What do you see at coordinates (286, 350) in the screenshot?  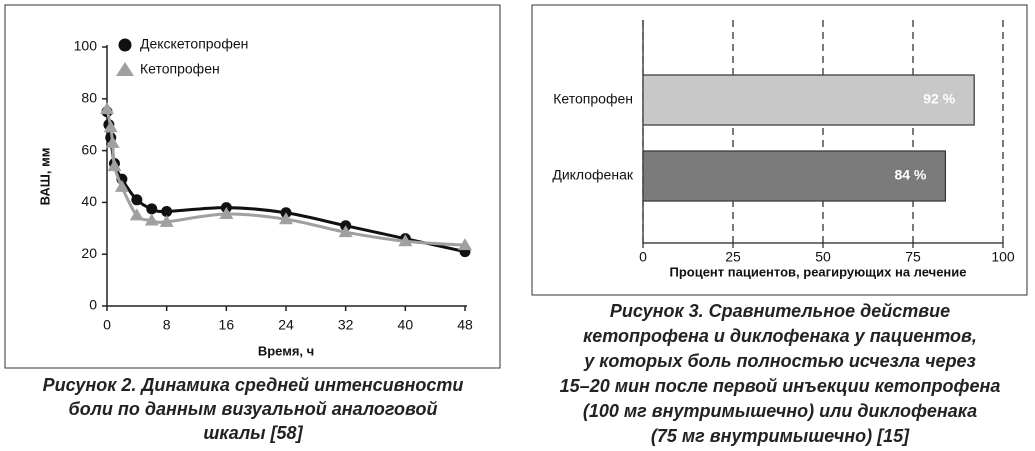 I see `x-axis-label: Время, ч` at bounding box center [286, 350].